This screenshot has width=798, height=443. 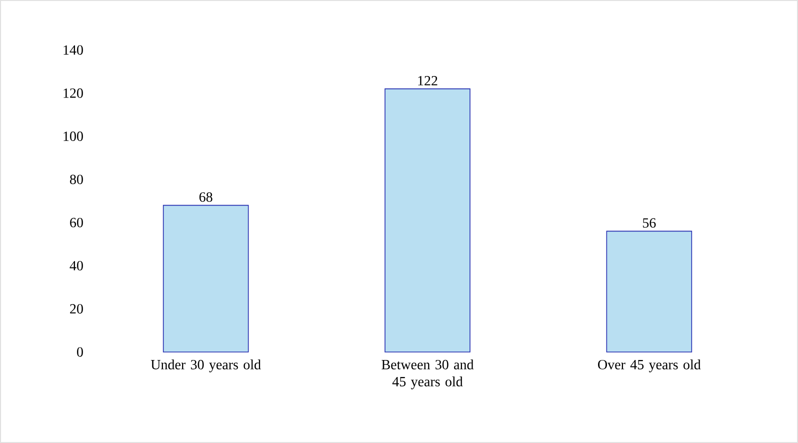 What do you see at coordinates (73, 136) in the screenshot?
I see `y-tick-label: 100` at bounding box center [73, 136].